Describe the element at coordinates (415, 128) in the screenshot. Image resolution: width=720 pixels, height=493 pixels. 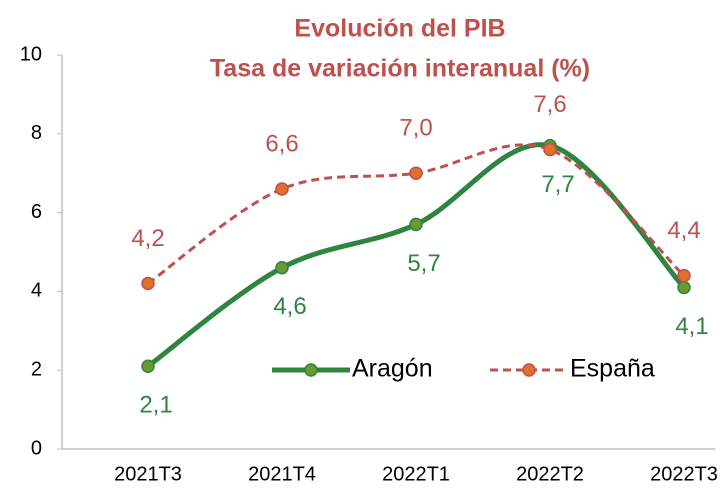
I see `data-label: 7,0` at that location.